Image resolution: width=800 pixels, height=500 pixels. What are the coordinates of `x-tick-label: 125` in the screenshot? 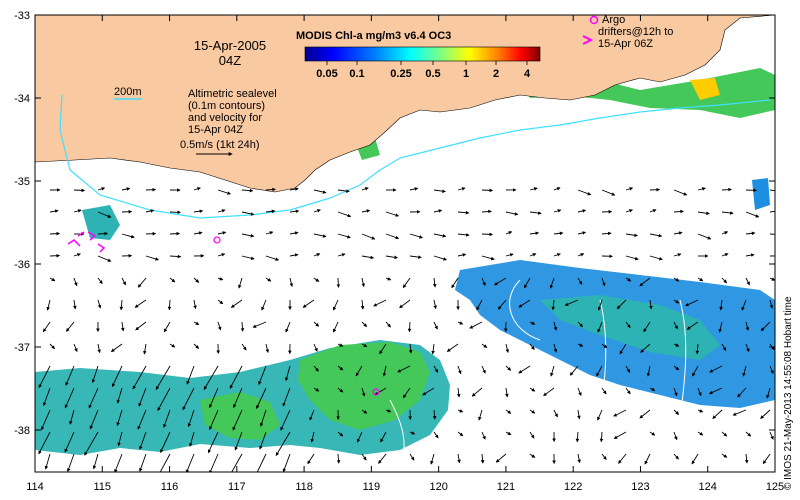 It's located at (775, 487).